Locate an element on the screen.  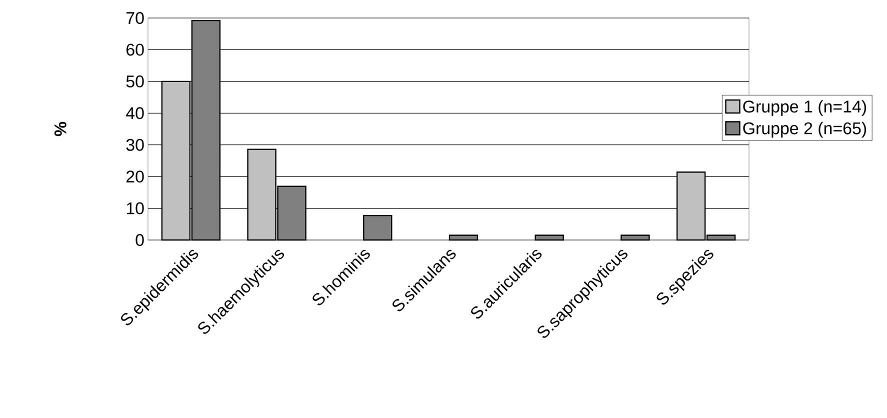
y-tick-label: 40 is located at coordinates (135, 113).